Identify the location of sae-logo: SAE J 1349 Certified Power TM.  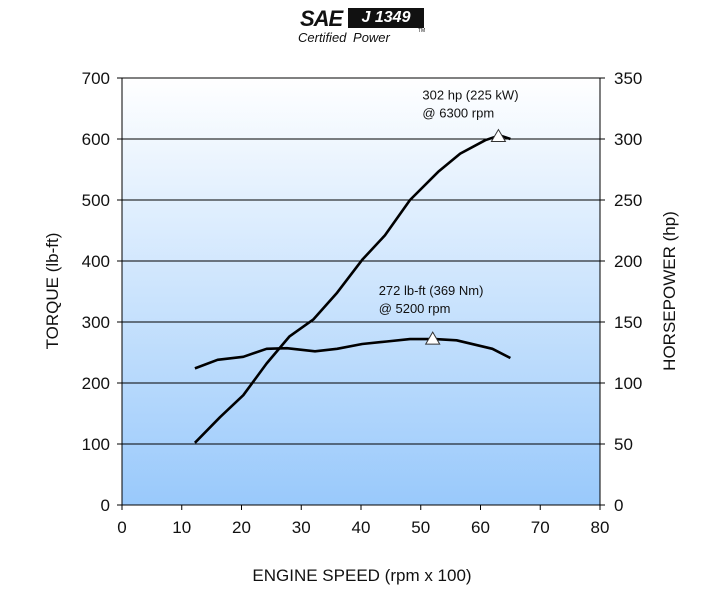
(363, 25).